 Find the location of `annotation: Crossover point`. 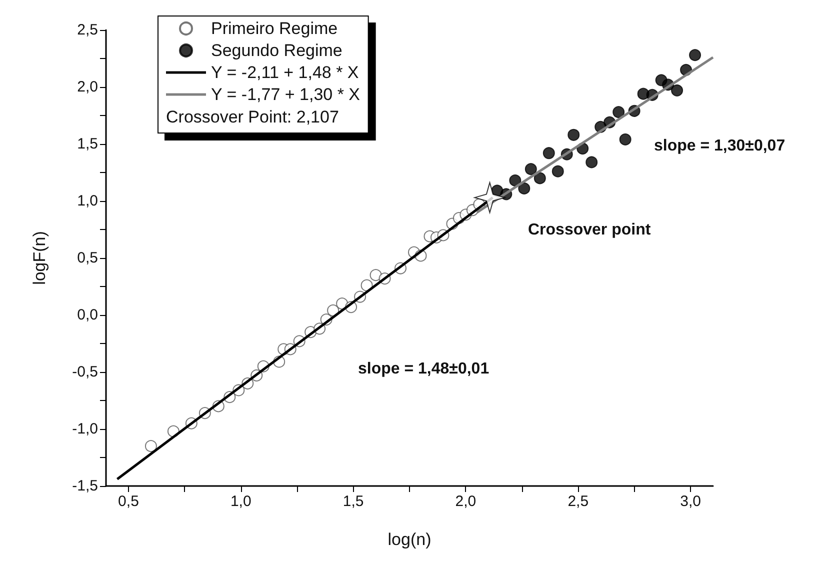

annotation: Crossover point is located at coordinates (590, 230).